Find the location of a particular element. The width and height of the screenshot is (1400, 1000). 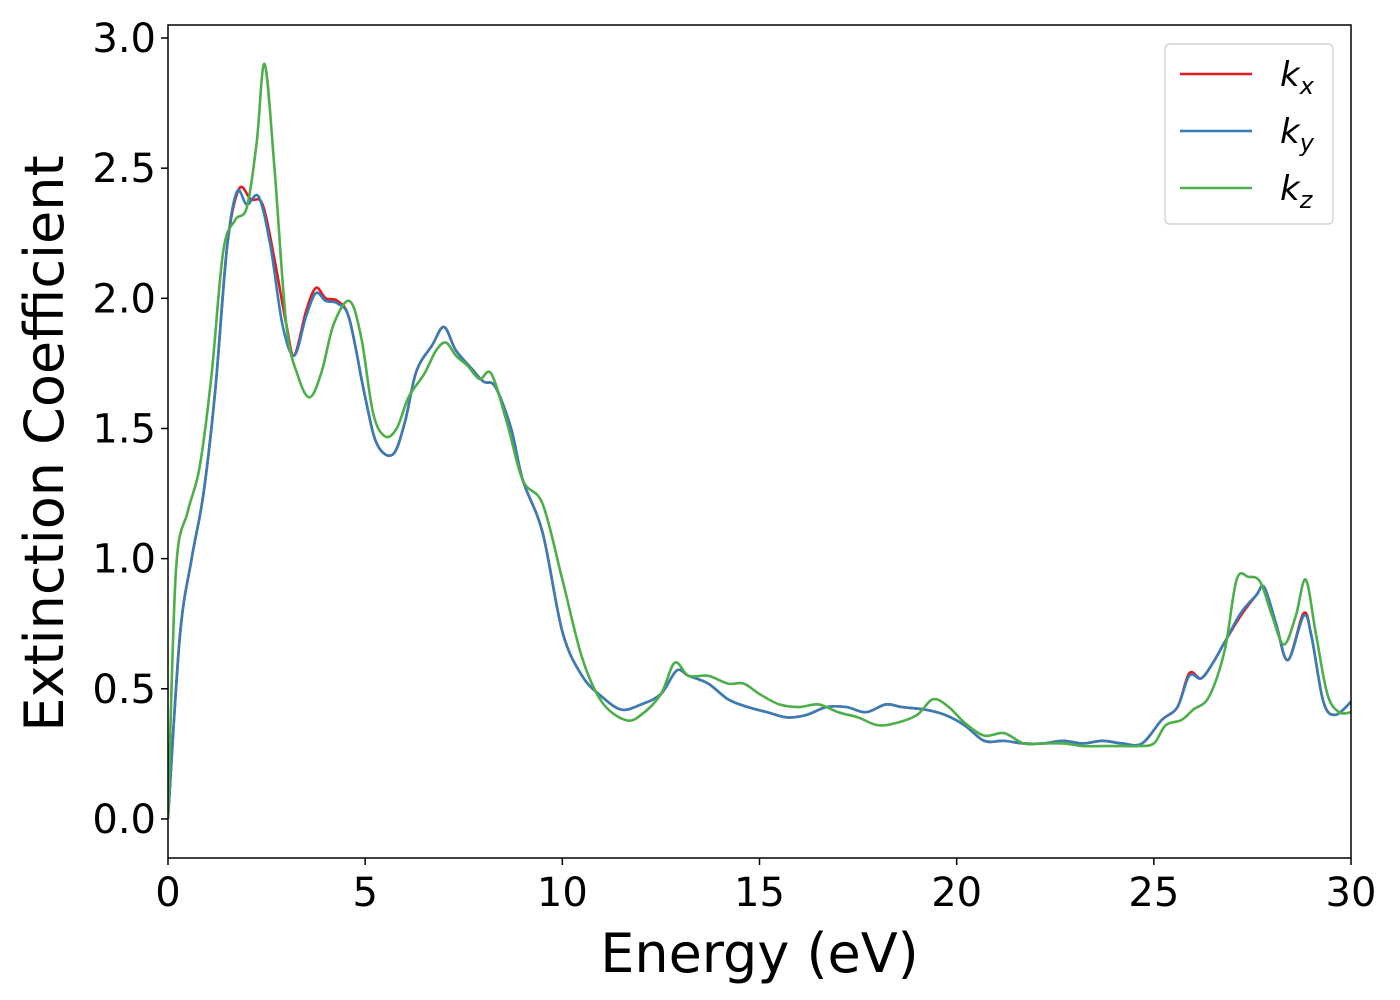

x-tick-label: 10 is located at coordinates (562, 893).